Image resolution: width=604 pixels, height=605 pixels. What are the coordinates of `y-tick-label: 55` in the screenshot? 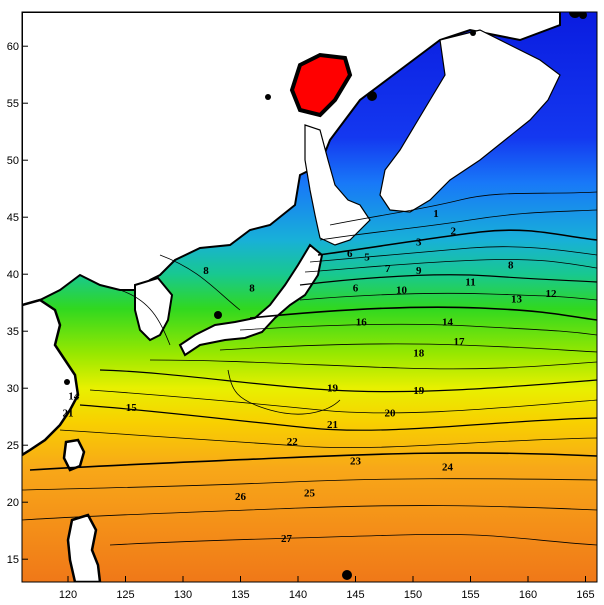 It's located at (13, 104).